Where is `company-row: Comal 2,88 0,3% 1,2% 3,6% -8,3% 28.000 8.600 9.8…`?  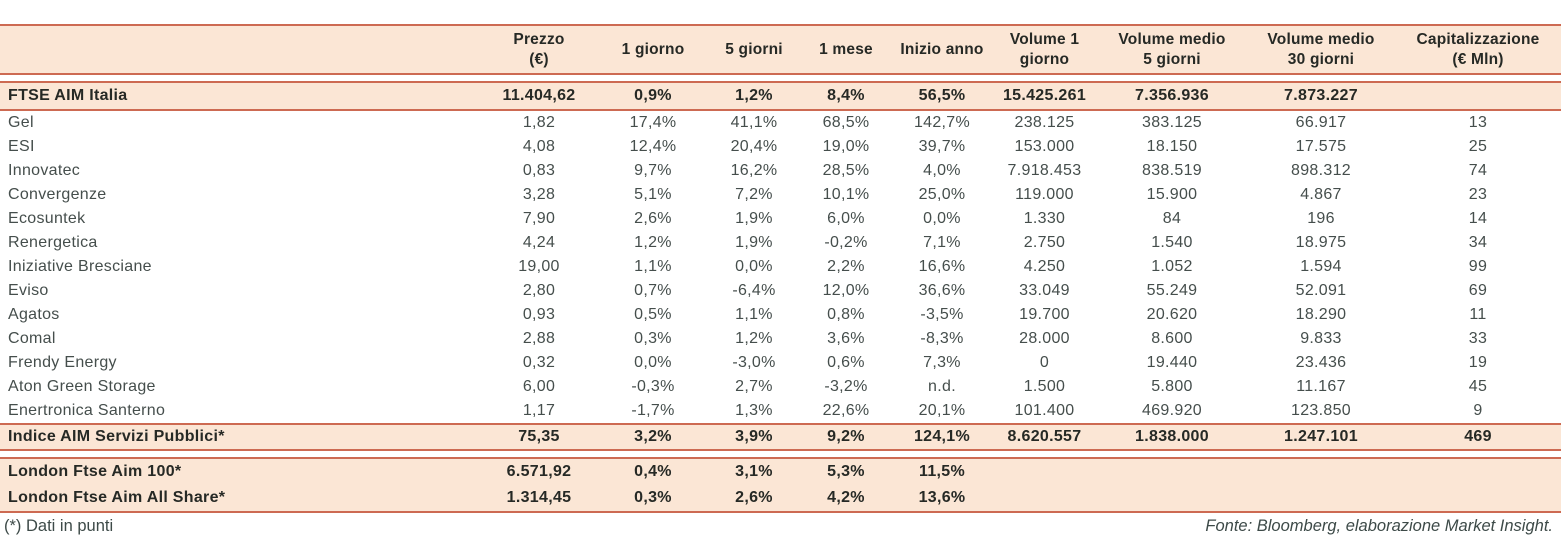
company-row: Comal 2,88 0,3% 1,2% 3,6% -8,3% 28.000 8.600 9.8… is located at coordinates (780, 339).